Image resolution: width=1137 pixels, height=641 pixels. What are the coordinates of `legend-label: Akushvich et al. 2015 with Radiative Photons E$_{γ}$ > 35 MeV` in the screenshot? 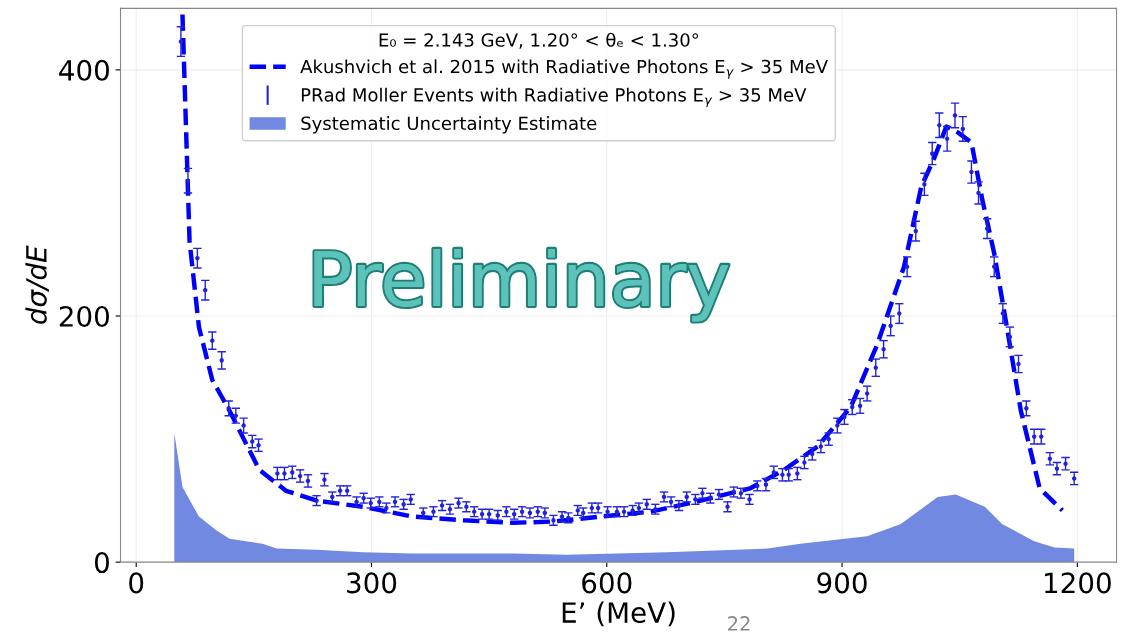 It's located at (564, 69).